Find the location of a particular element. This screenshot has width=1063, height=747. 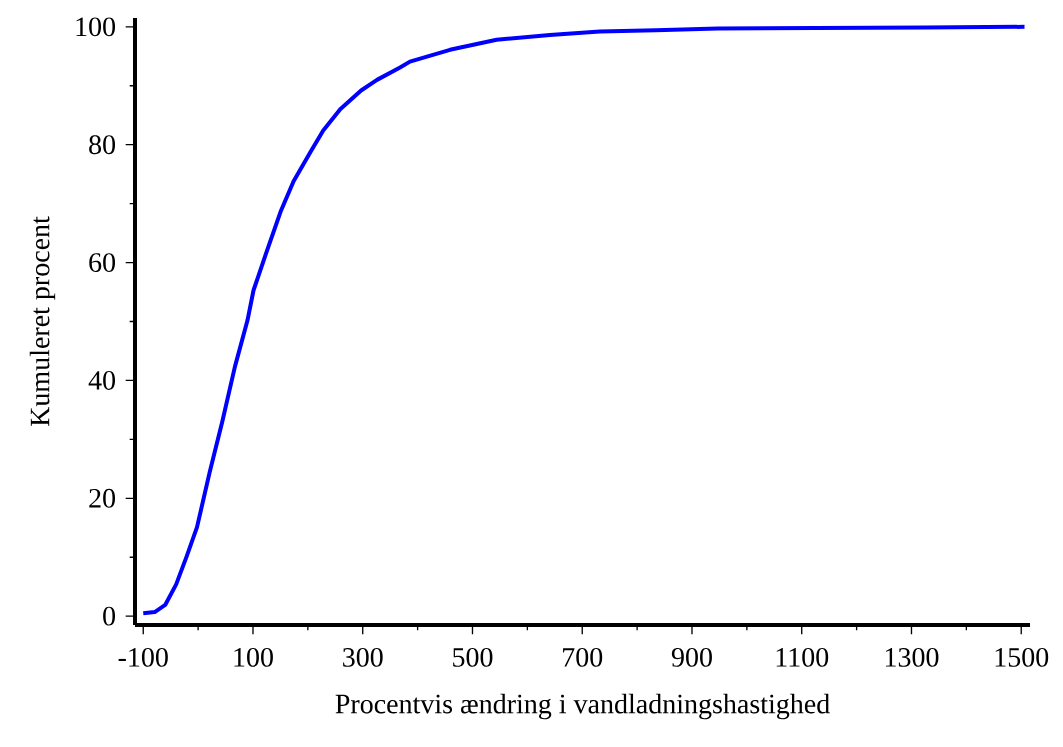

x-tick-label: 1100 is located at coordinates (802, 657).